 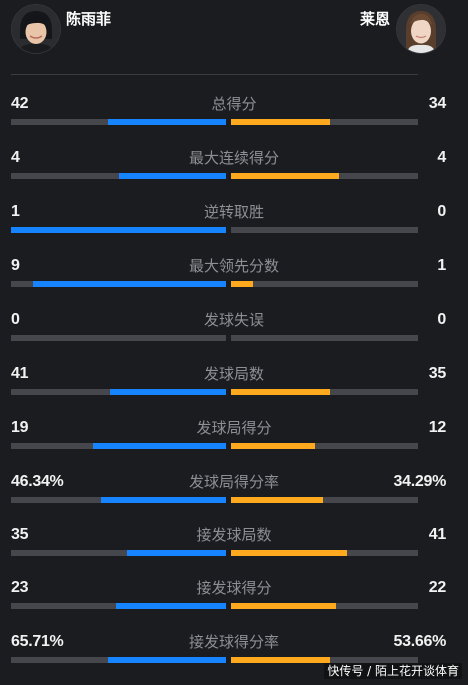 What do you see at coordinates (437, 373) in the screenshot?
I see `stat-right-value: 35` at bounding box center [437, 373].